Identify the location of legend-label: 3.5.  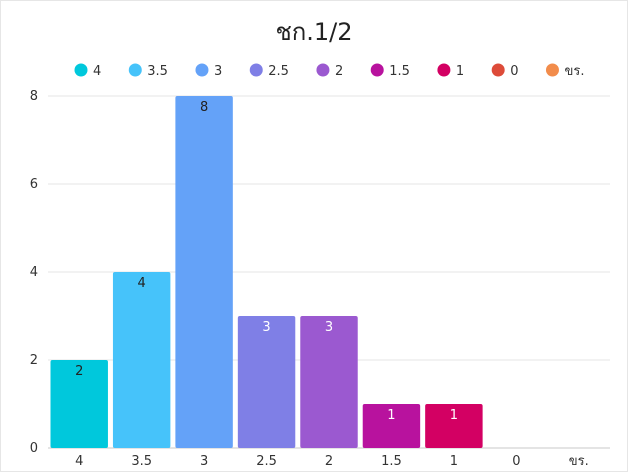
(157, 71).